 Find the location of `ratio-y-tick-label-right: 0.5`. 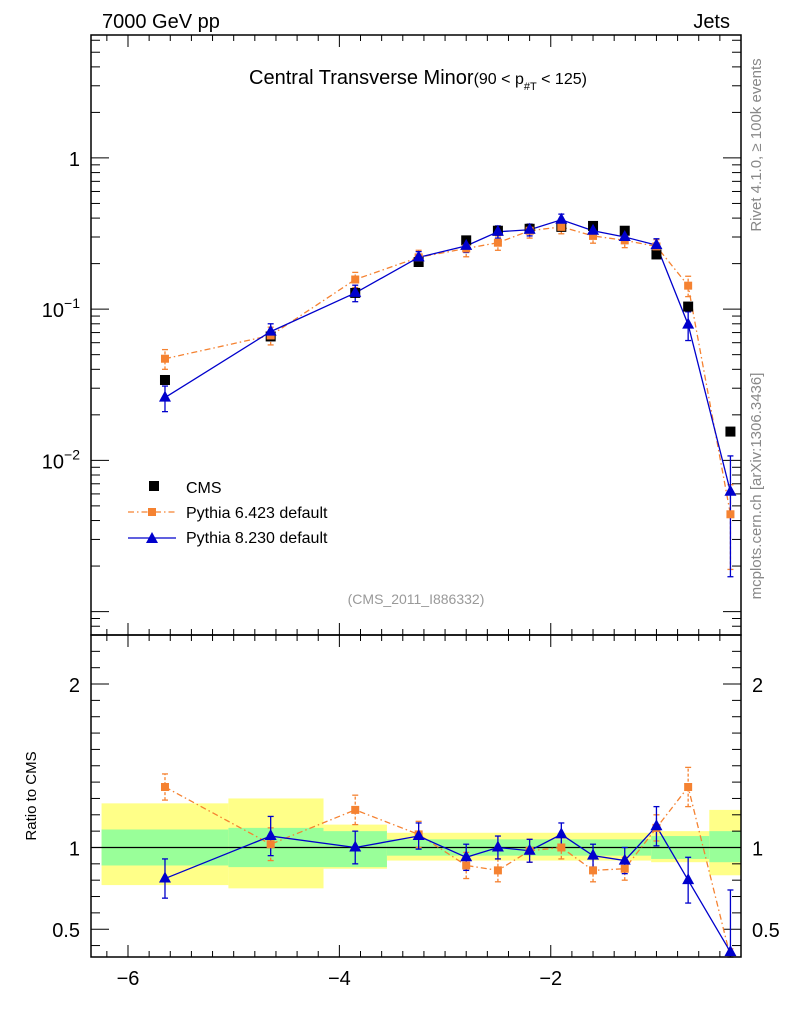

ratio-y-tick-label-right: 0.5 is located at coordinates (766, 931).